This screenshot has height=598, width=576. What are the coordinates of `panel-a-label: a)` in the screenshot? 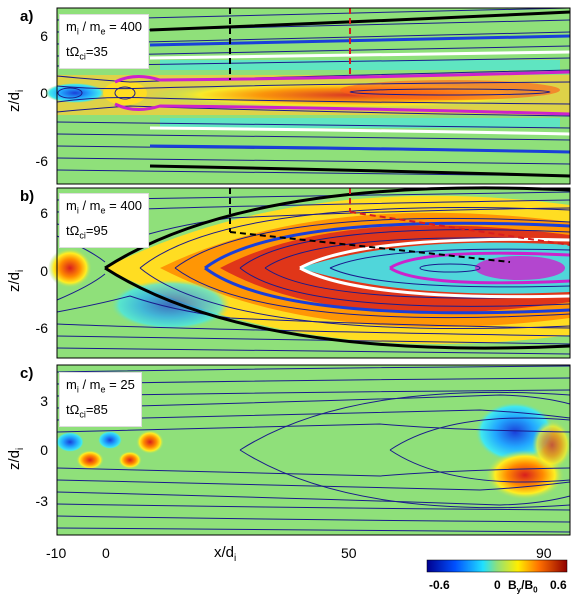 It's located at (27, 16).